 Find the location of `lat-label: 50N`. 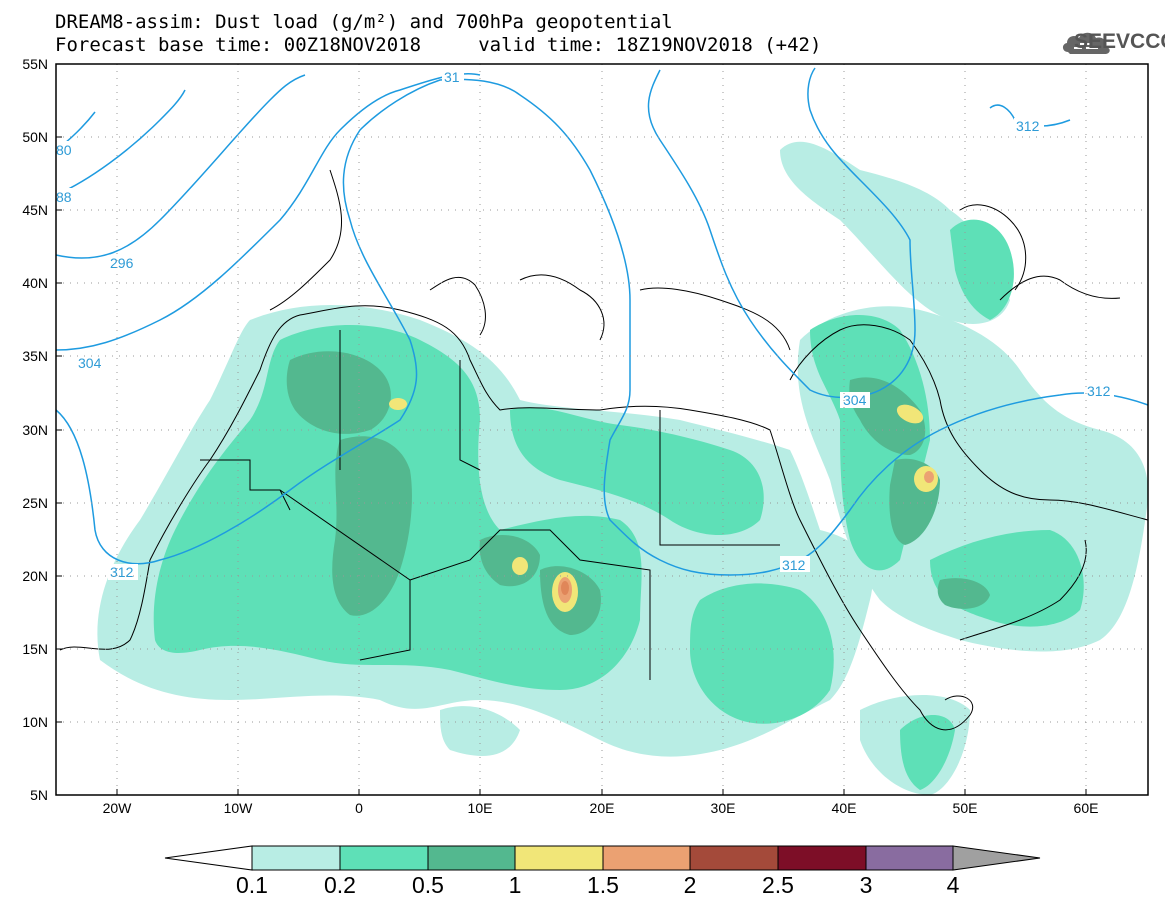

lat-label: 50N is located at coordinates (35, 137).